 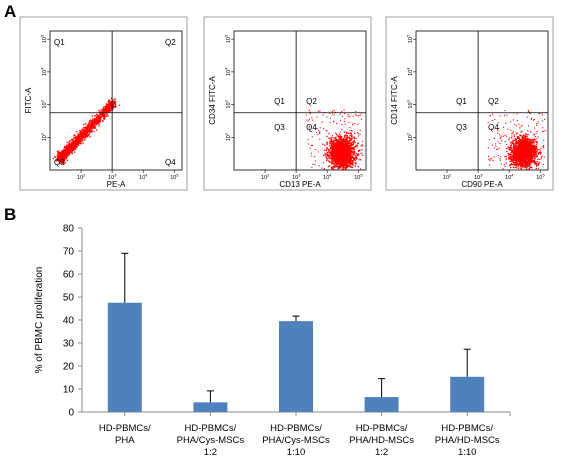 What do you see at coordinates (334, 140) in the screenshot?
I see `event-dots` at bounding box center [334, 140].